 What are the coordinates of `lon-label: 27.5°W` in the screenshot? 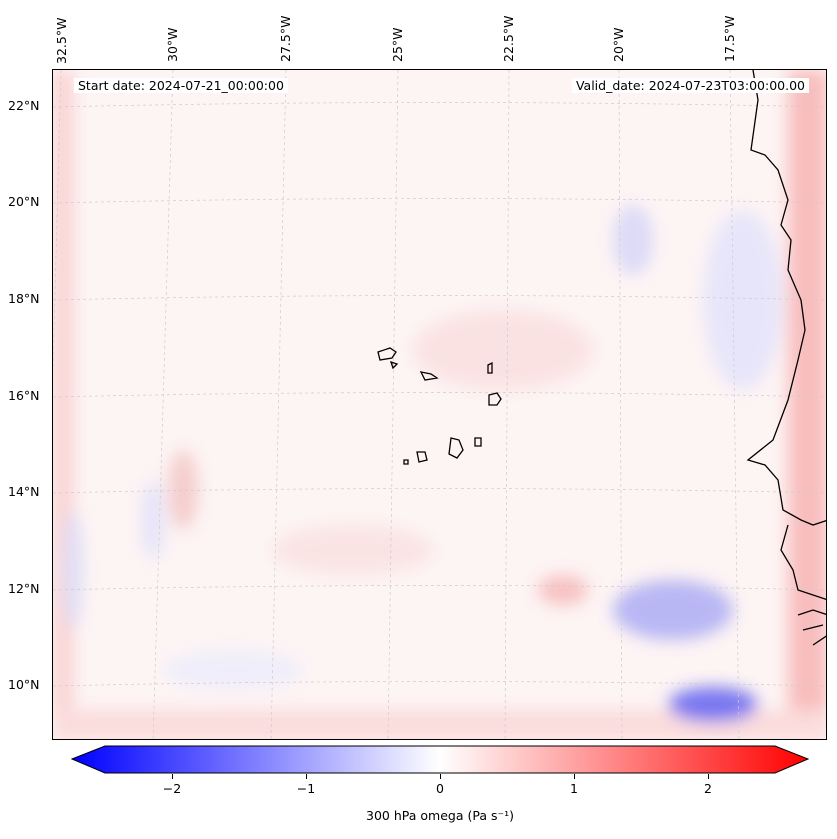 It's located at (285, 38).